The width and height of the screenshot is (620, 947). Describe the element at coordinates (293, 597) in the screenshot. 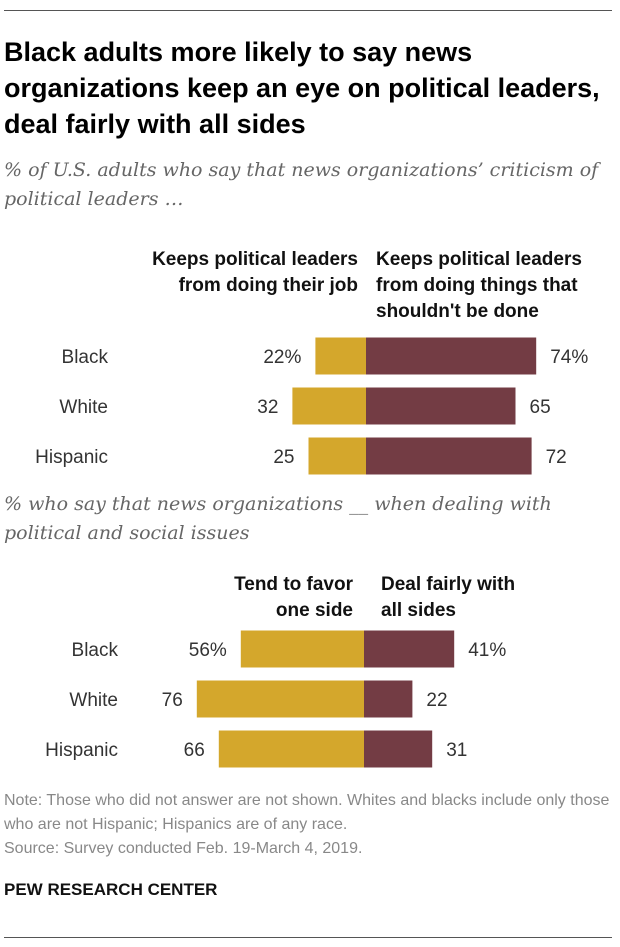

I see `chart2-left-series-header: Tend to favor one side` at that location.